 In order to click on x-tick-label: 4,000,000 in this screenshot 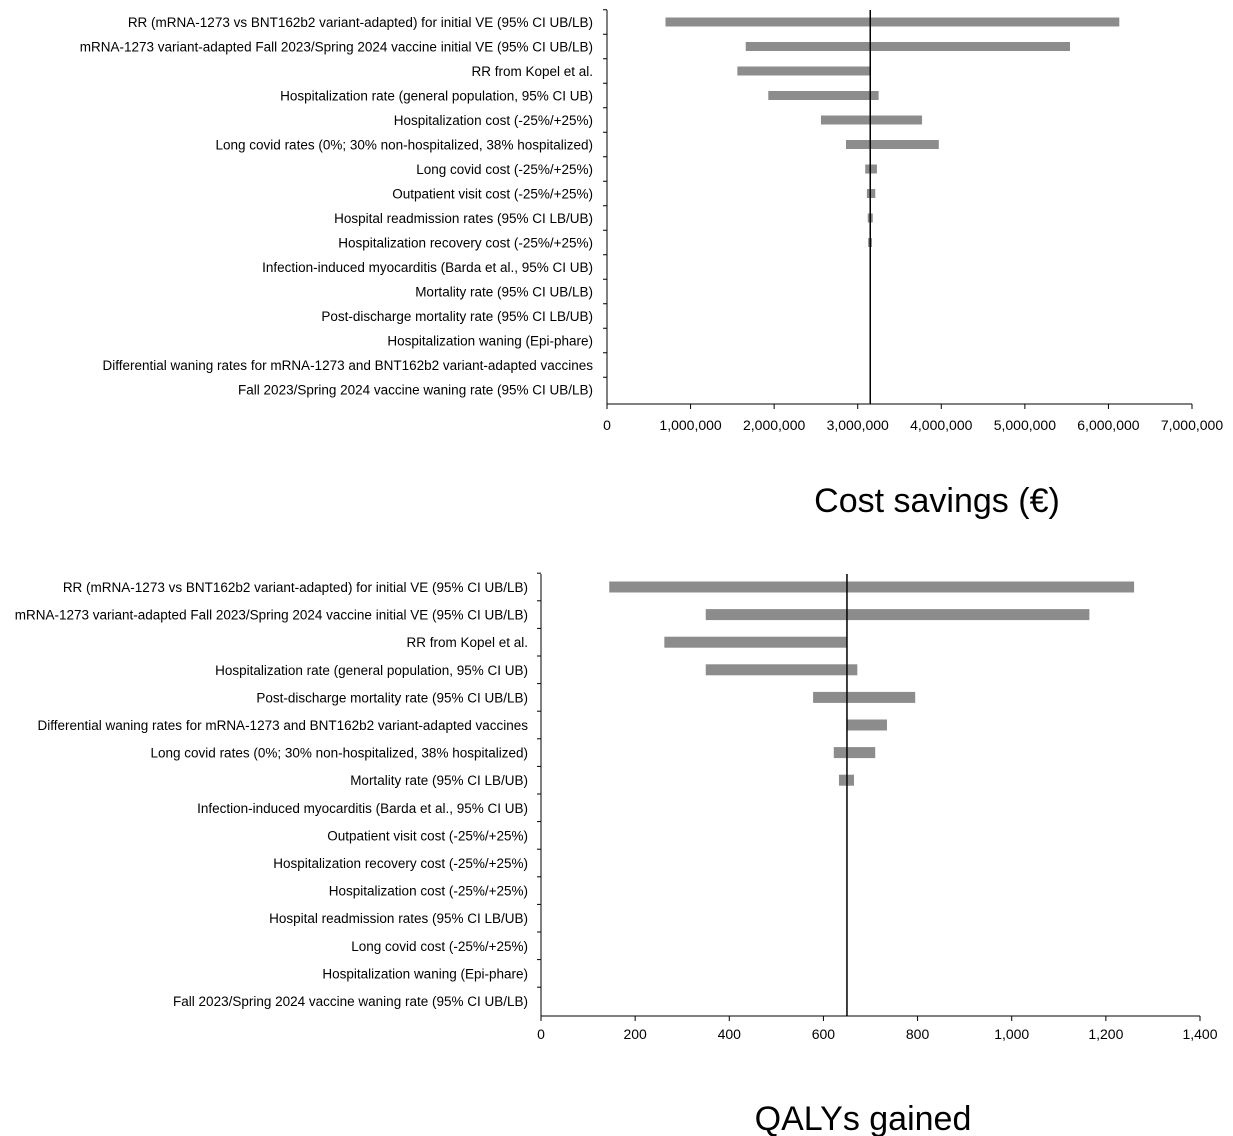, I will do `click(941, 425)`.